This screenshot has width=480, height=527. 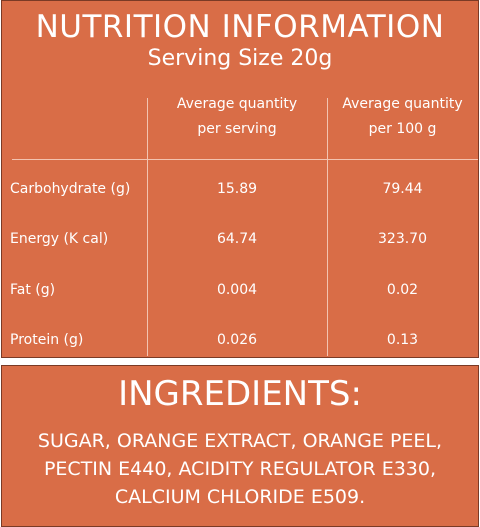 I want to click on row-label: Energy (K cal), so click(x=59, y=239).